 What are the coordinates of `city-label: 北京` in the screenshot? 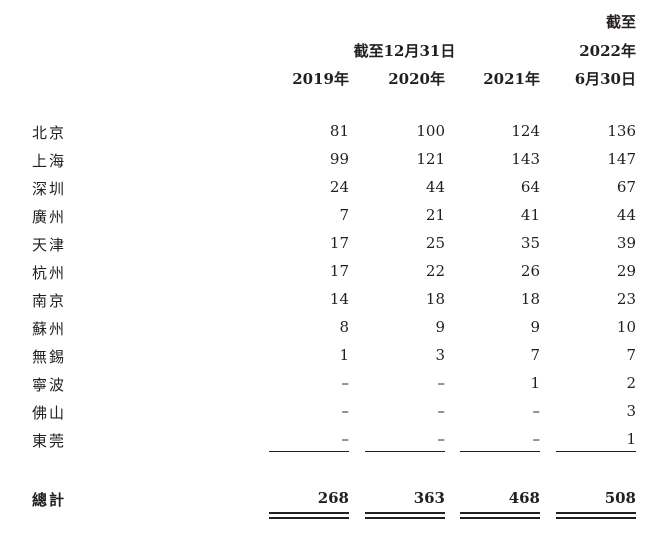 It's located at (49, 133).